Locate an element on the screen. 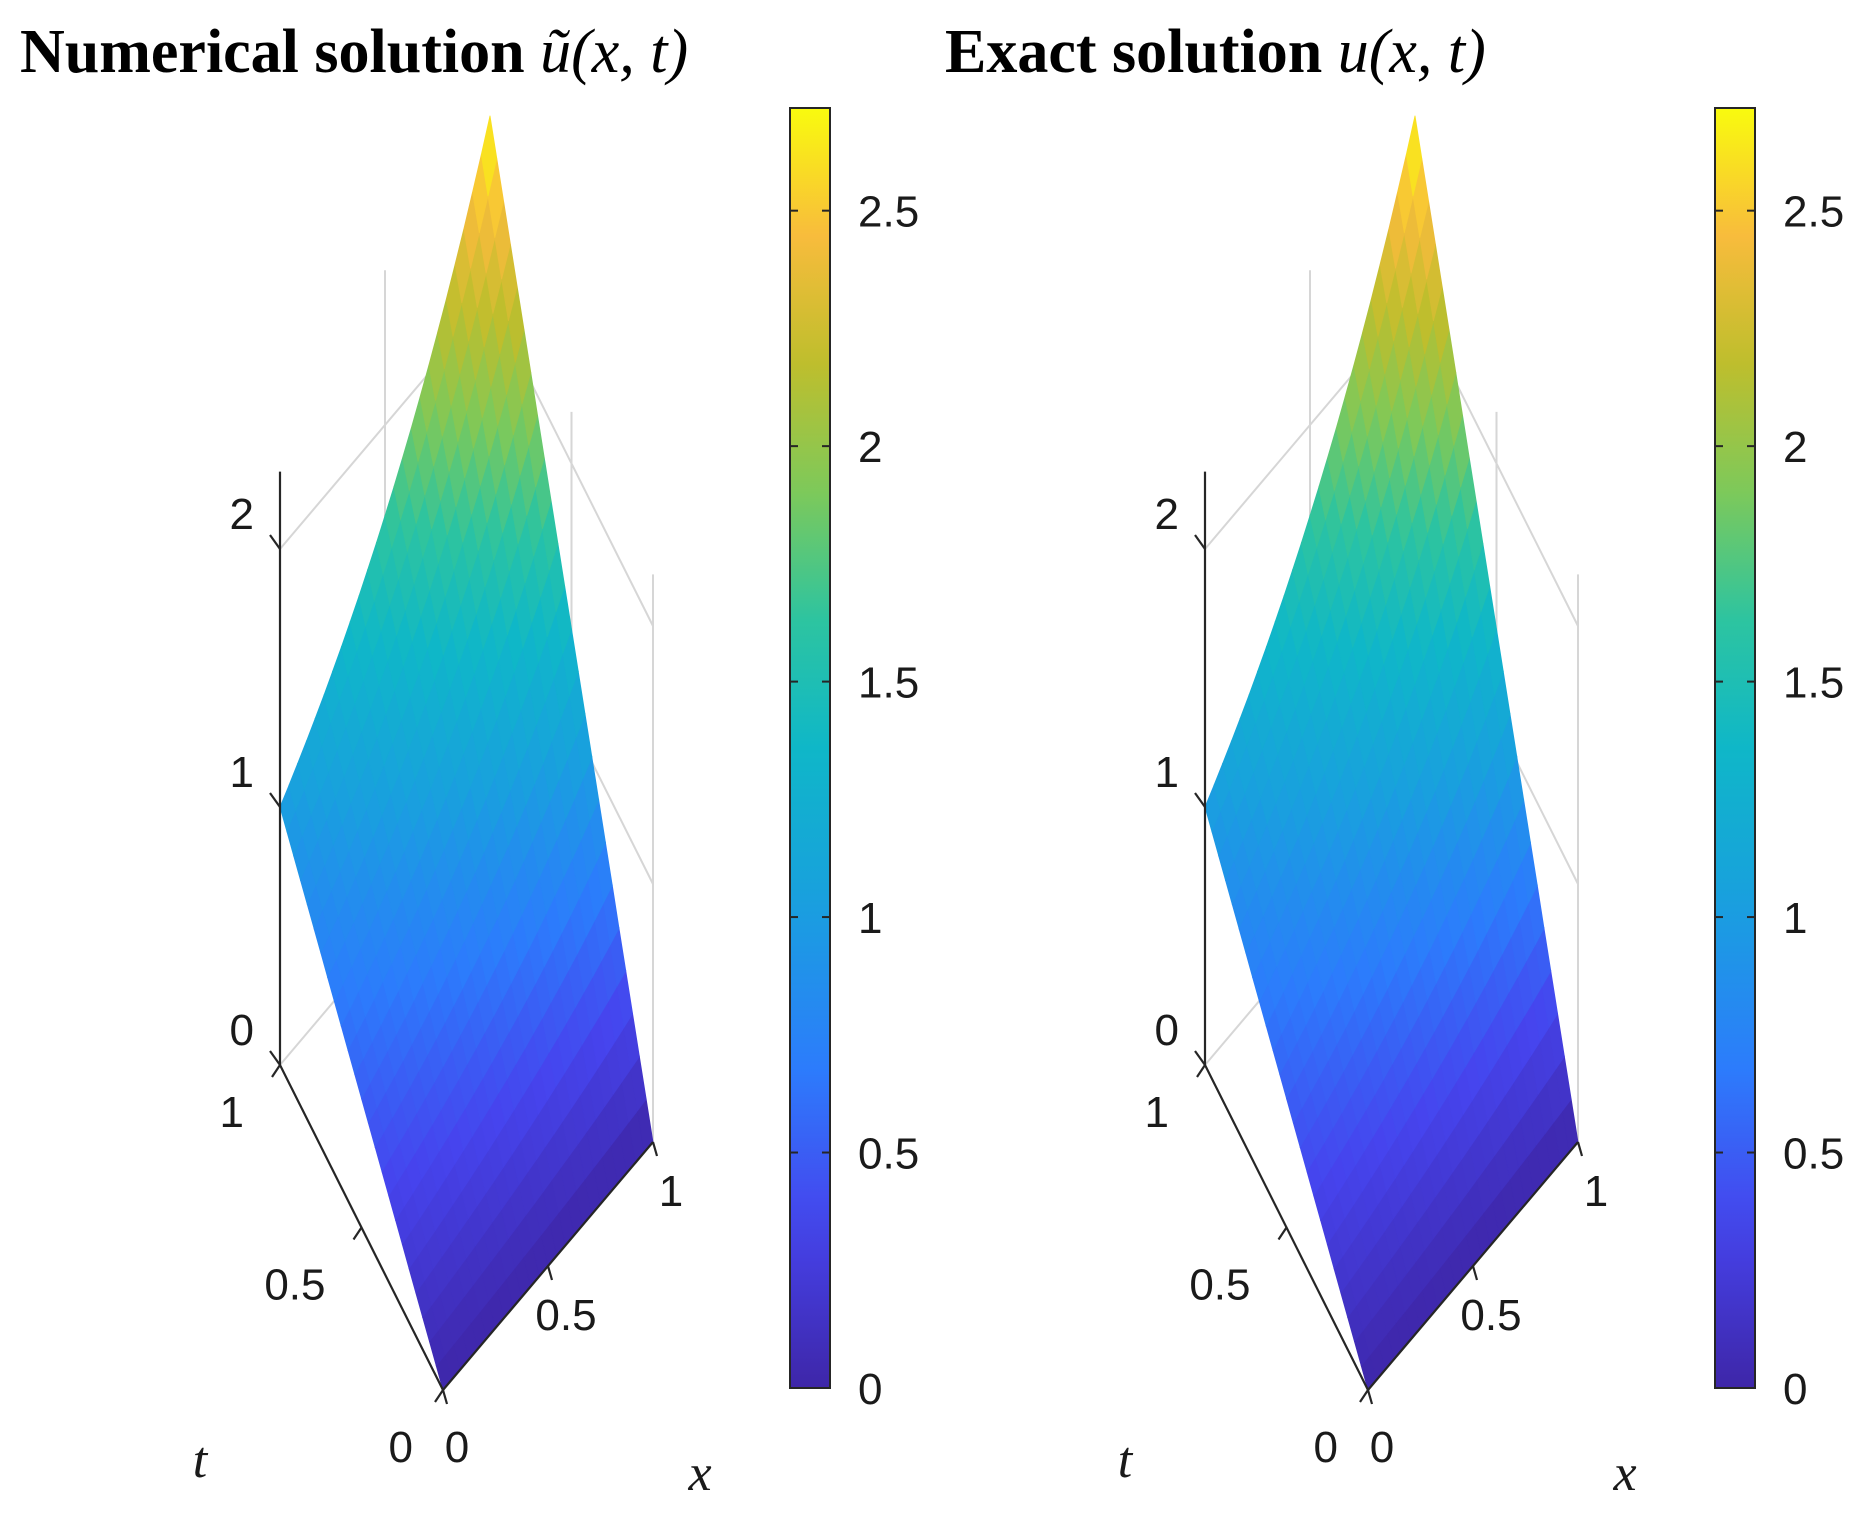 The width and height of the screenshot is (1863, 1513). chart-title: Exact solution u(x, t) is located at coordinates (1215, 52).